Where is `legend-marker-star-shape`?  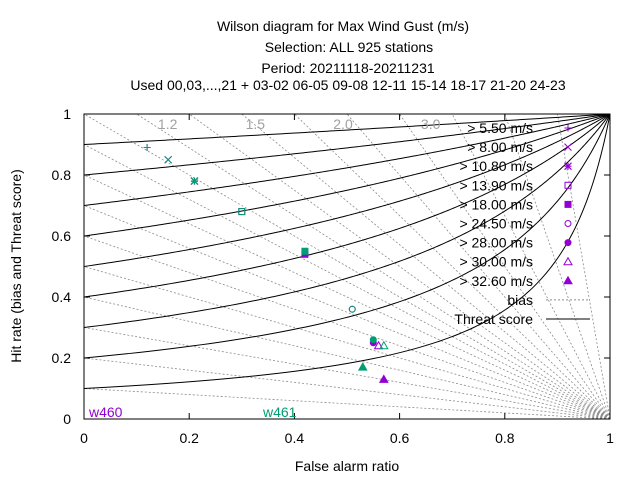 legend-marker-star-shape is located at coordinates (568, 166).